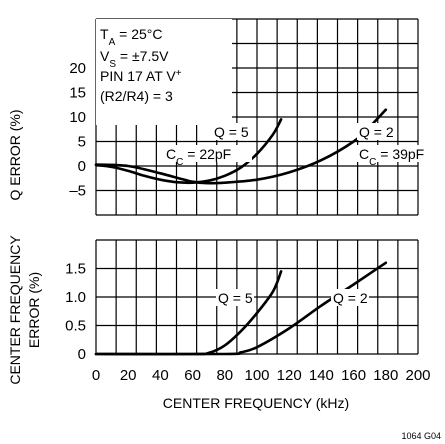 The width and height of the screenshot is (445, 444). Describe the element at coordinates (15, 155) in the screenshot. I see `top-panel-y-axis-title: Q ERROR (%)` at that location.